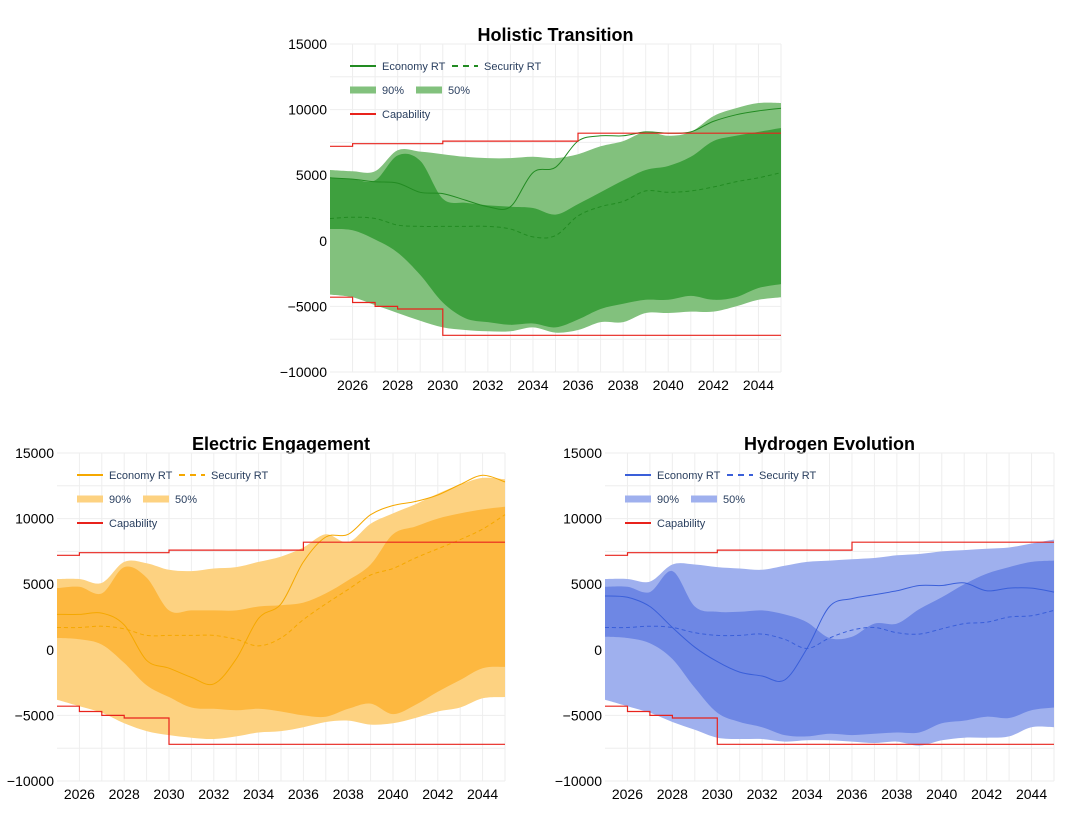  What do you see at coordinates (555, 205) in the screenshot?
I see `security-rt-line` at bounding box center [555, 205].